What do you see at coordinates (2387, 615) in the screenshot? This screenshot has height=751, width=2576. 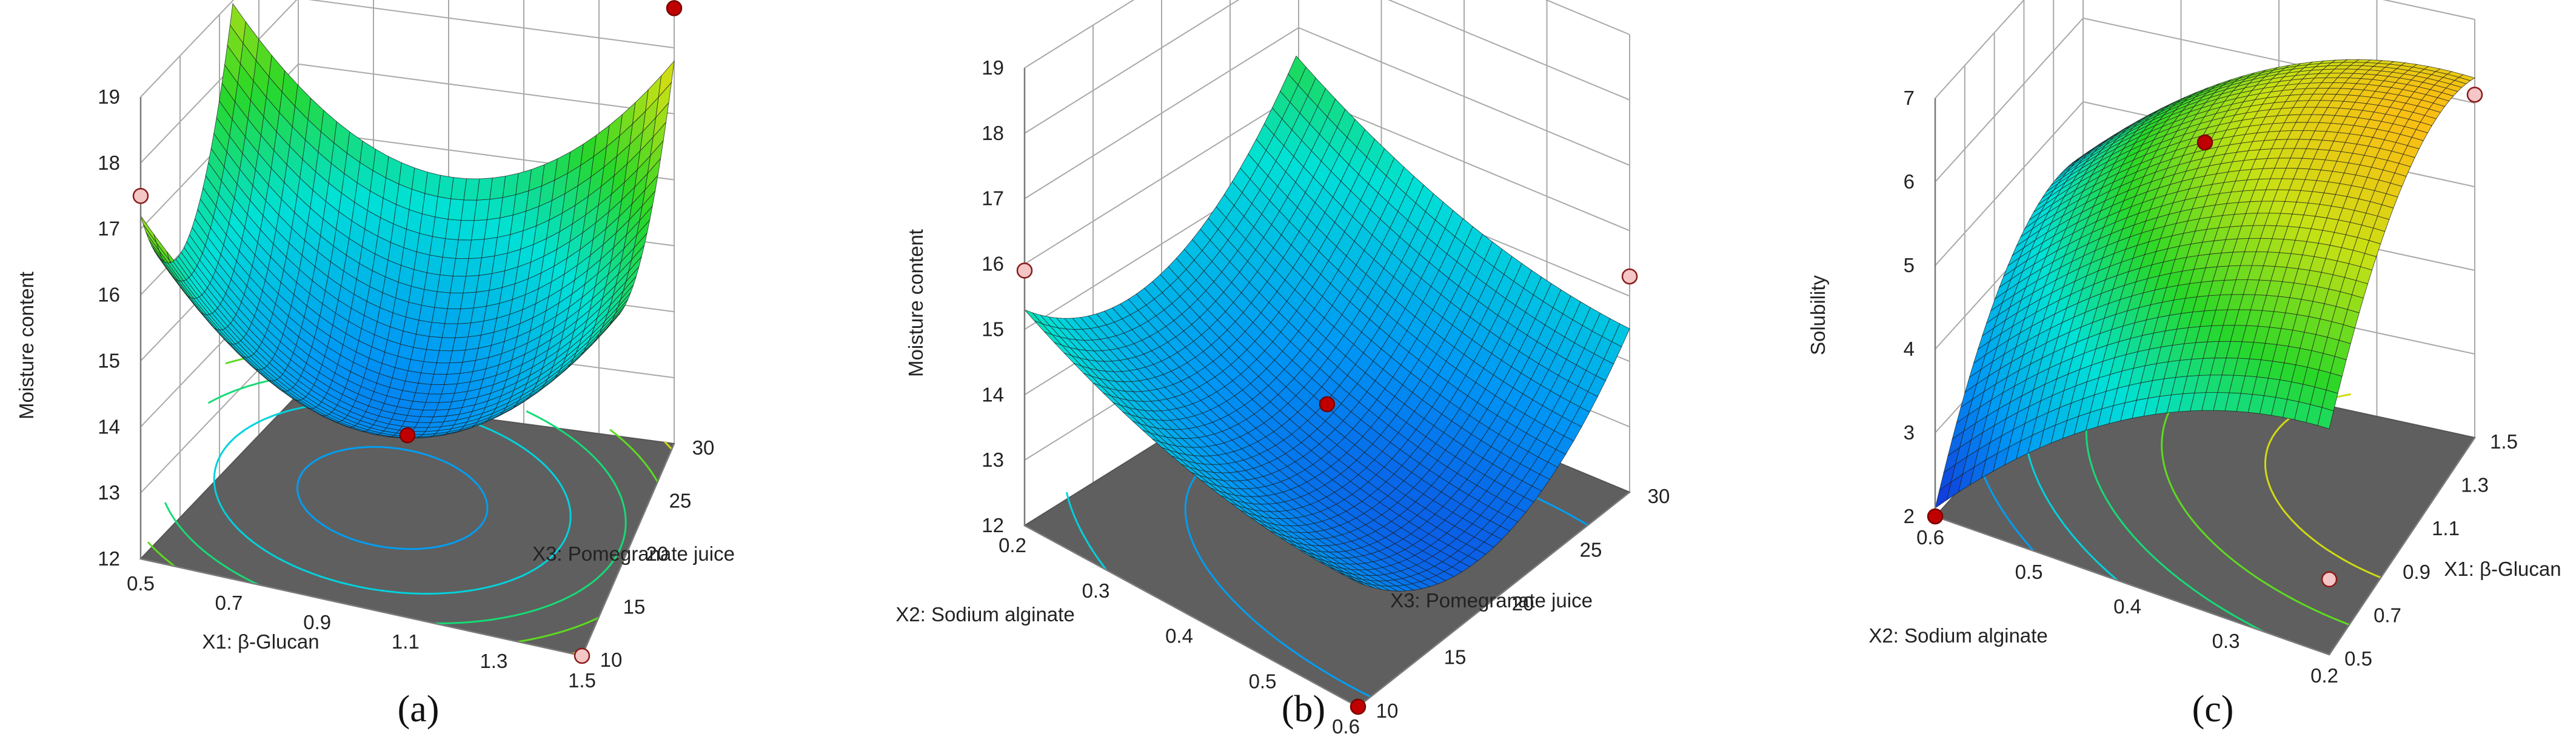 I see `y-tick-label: 0.7` at bounding box center [2387, 615].